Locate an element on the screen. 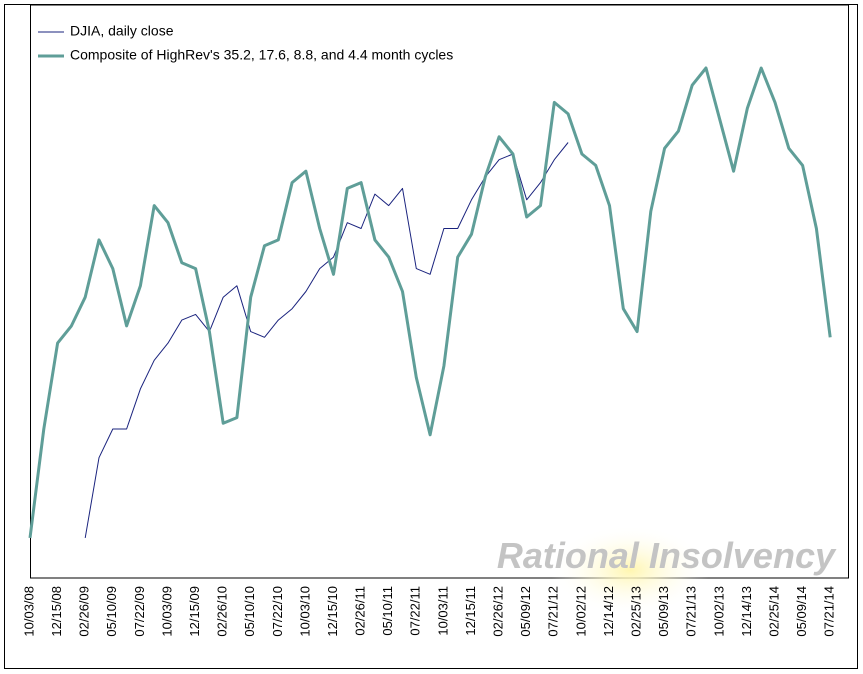 The image size is (863, 674). x-tick-label: 02/25/14 is located at coordinates (773, 611).